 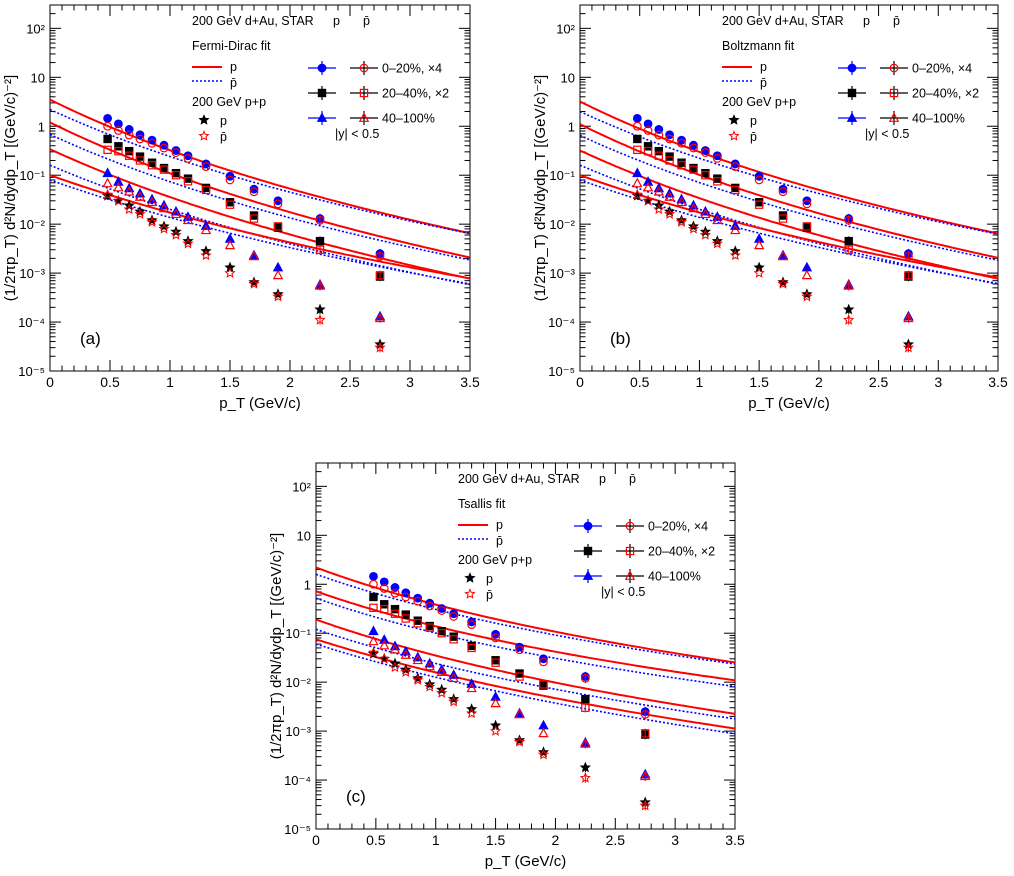 What do you see at coordinates (489, 579) in the screenshot?
I see `legend-pp-p-label: p` at bounding box center [489, 579].